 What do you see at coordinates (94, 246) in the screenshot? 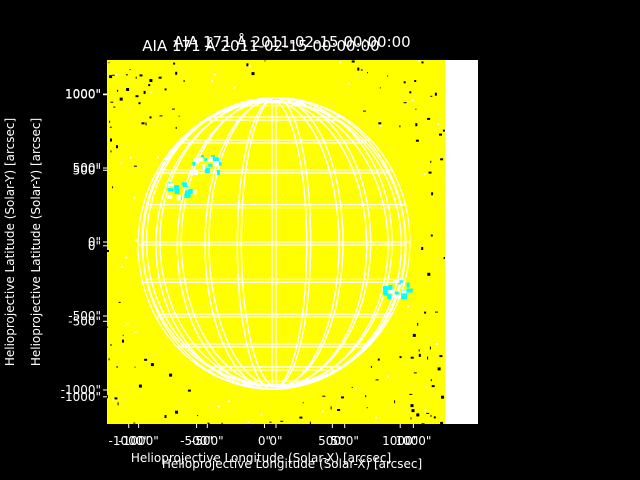
I see `y-tick-label: 0"` at bounding box center [94, 246].